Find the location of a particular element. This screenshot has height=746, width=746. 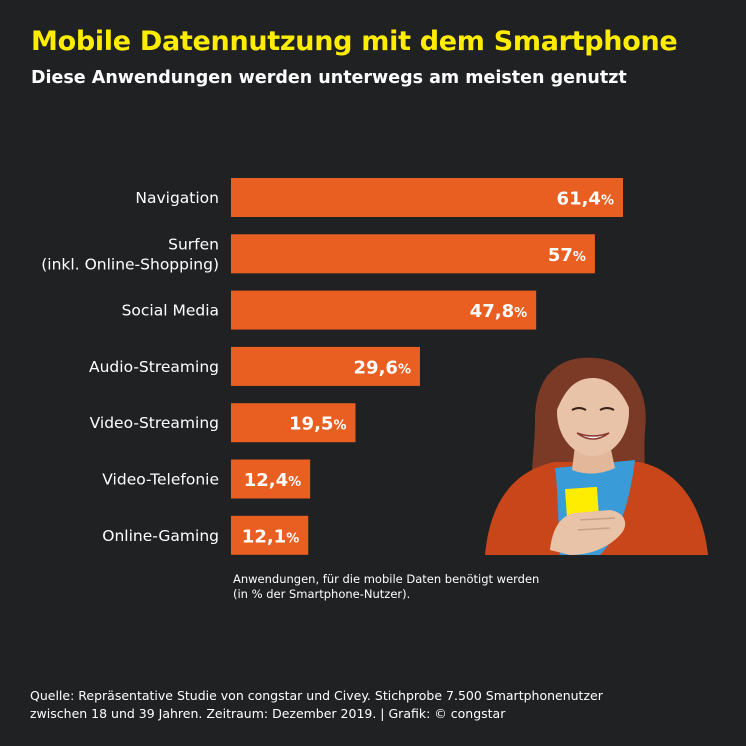

chart-title: Mobile Datennutzung mit dem Smartphone is located at coordinates (354, 41).